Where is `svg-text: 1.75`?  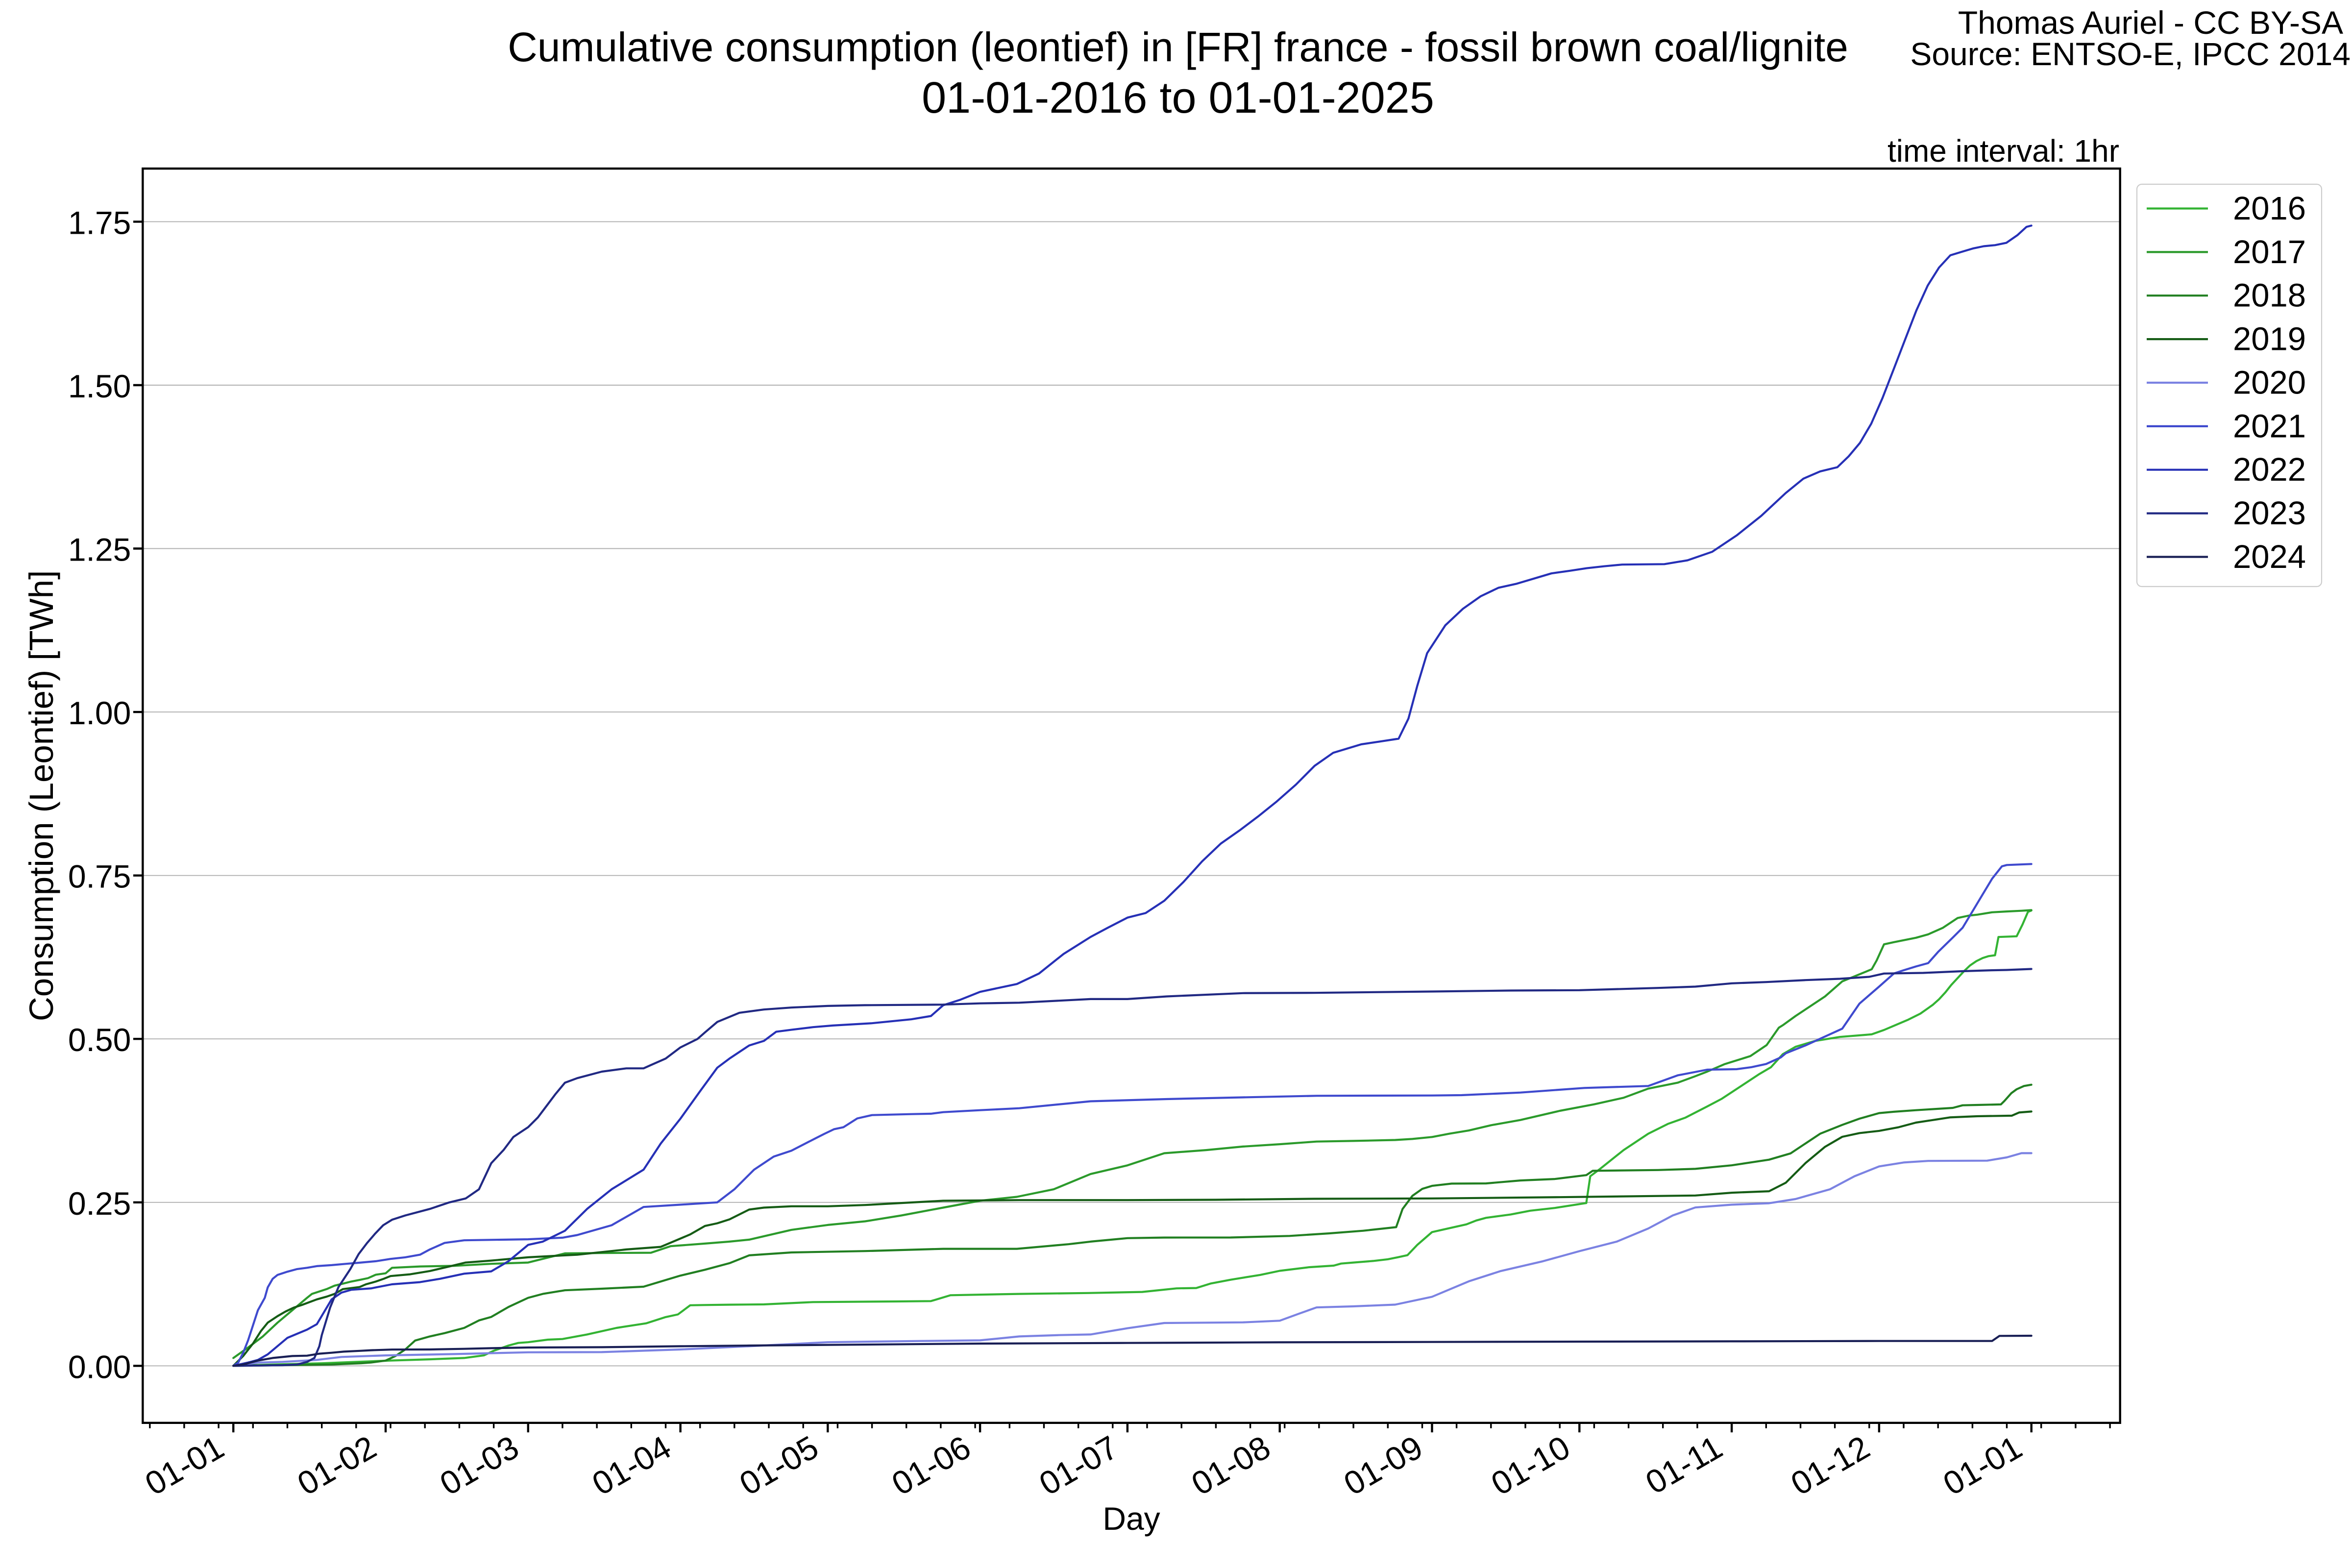
svg-text: 1.75 is located at coordinates (99, 223).